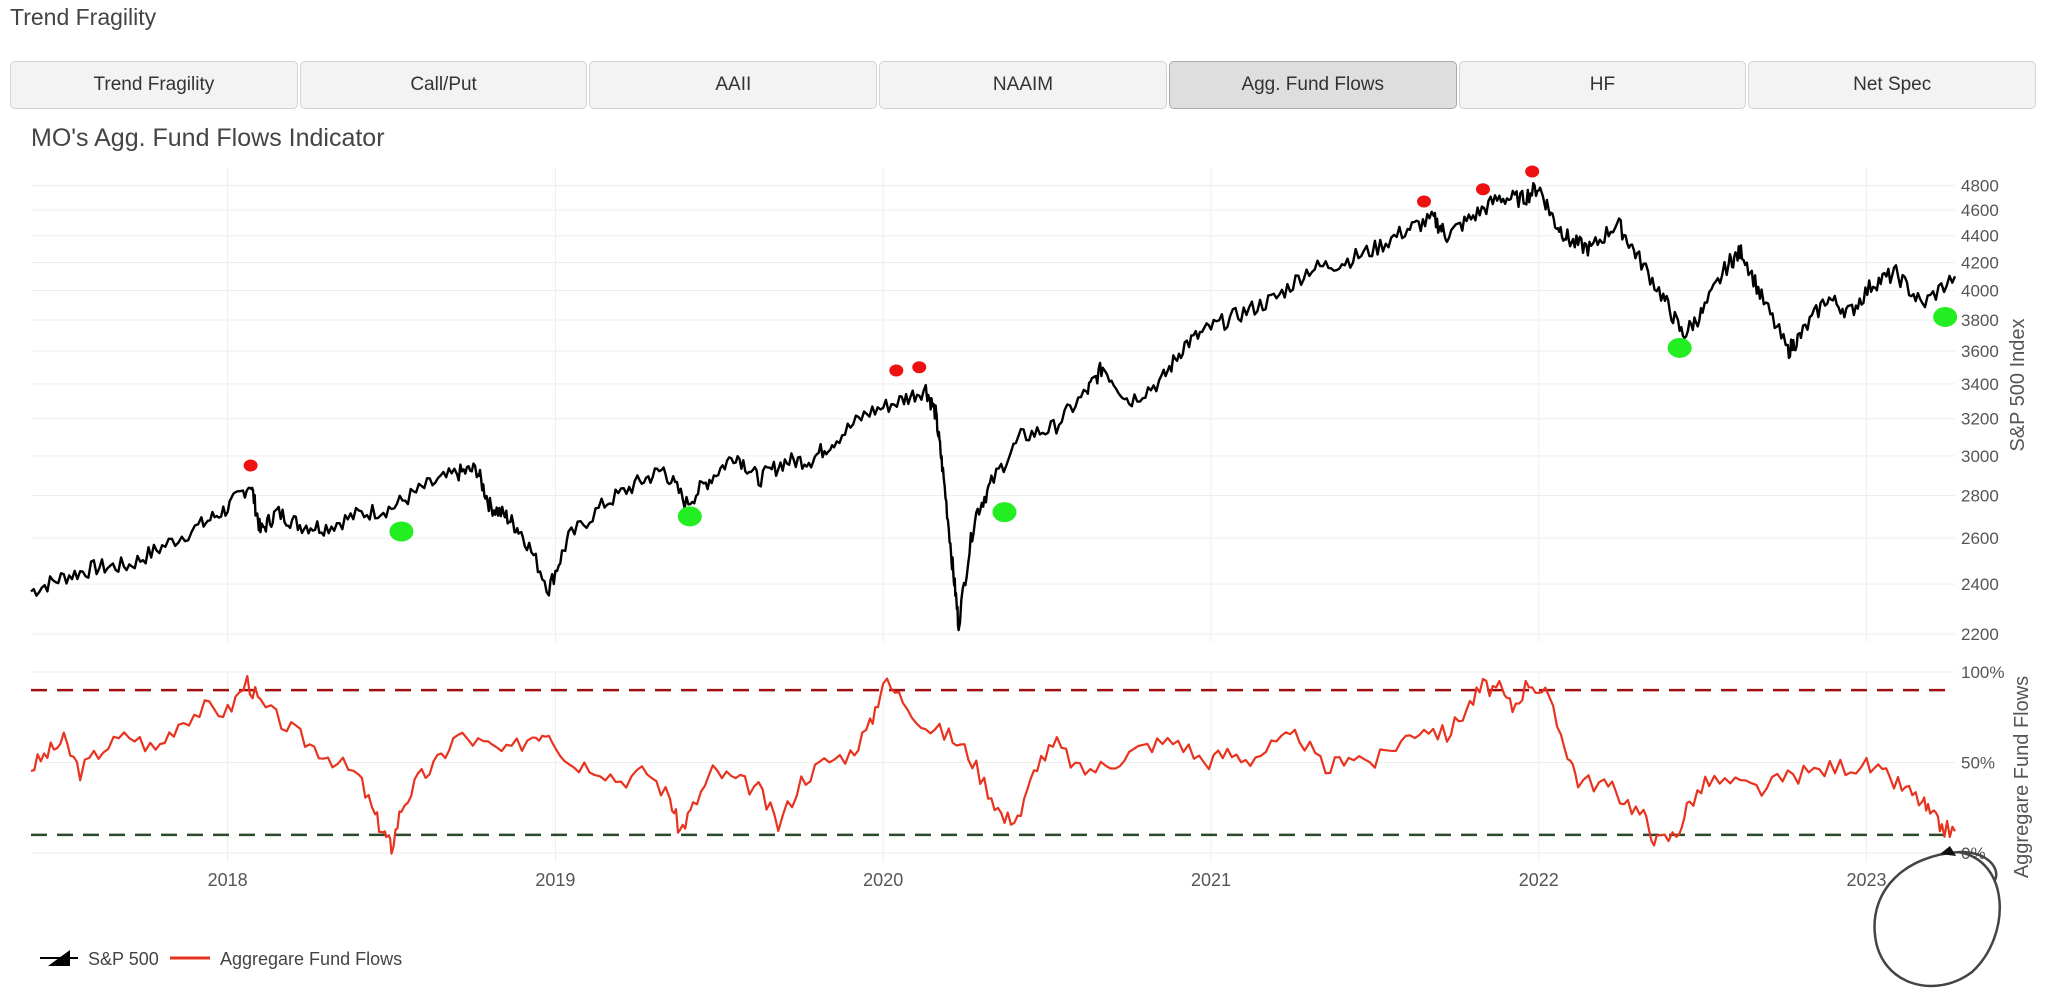  I want to click on y-tick-label: 2400, so click(1980, 584).